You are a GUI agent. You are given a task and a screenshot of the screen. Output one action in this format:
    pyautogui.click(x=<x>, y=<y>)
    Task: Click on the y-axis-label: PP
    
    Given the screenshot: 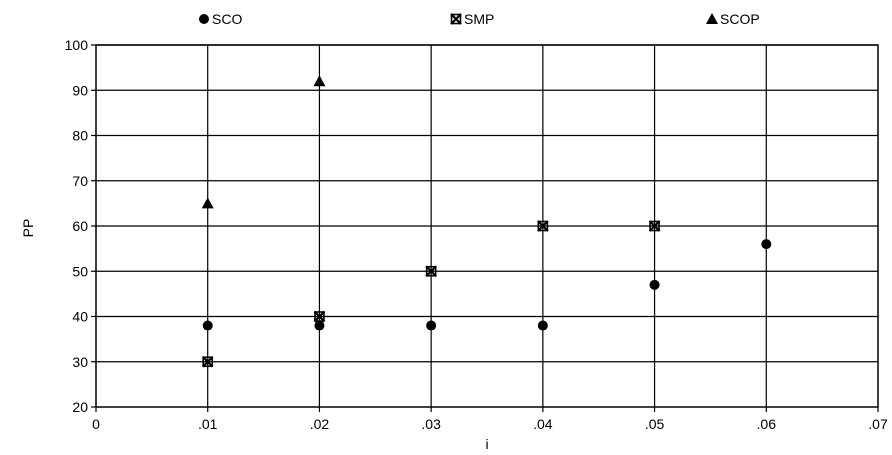 What is the action you would take?
    pyautogui.click(x=28, y=228)
    